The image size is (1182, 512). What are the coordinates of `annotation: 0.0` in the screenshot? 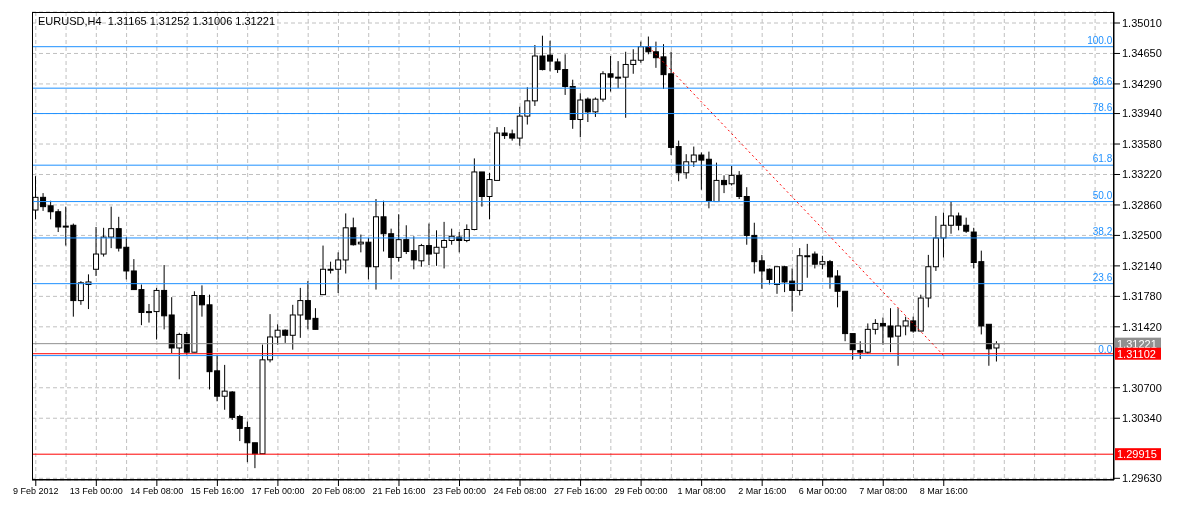 It's located at (1105, 349).